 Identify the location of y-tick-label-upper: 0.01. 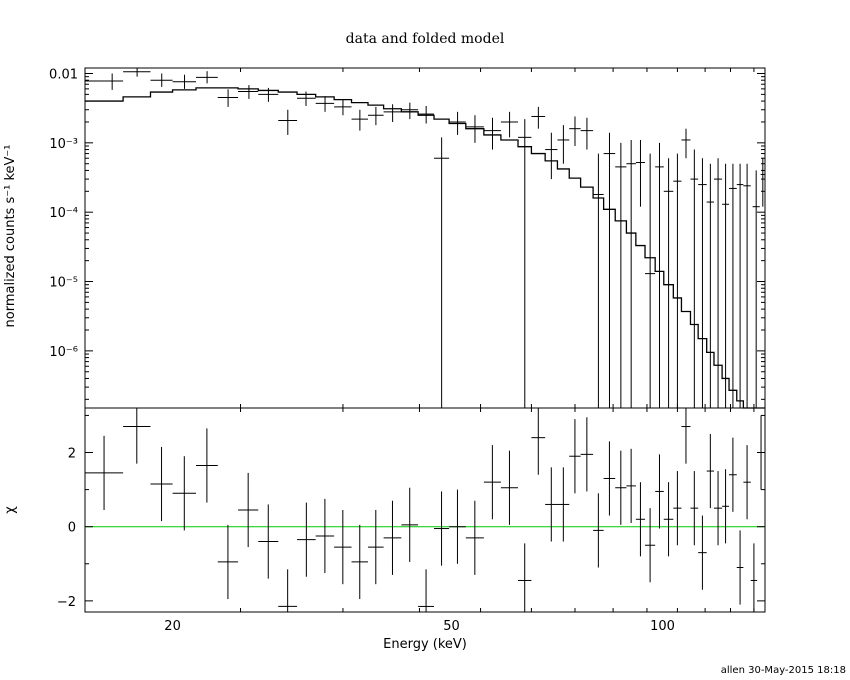
(63, 74).